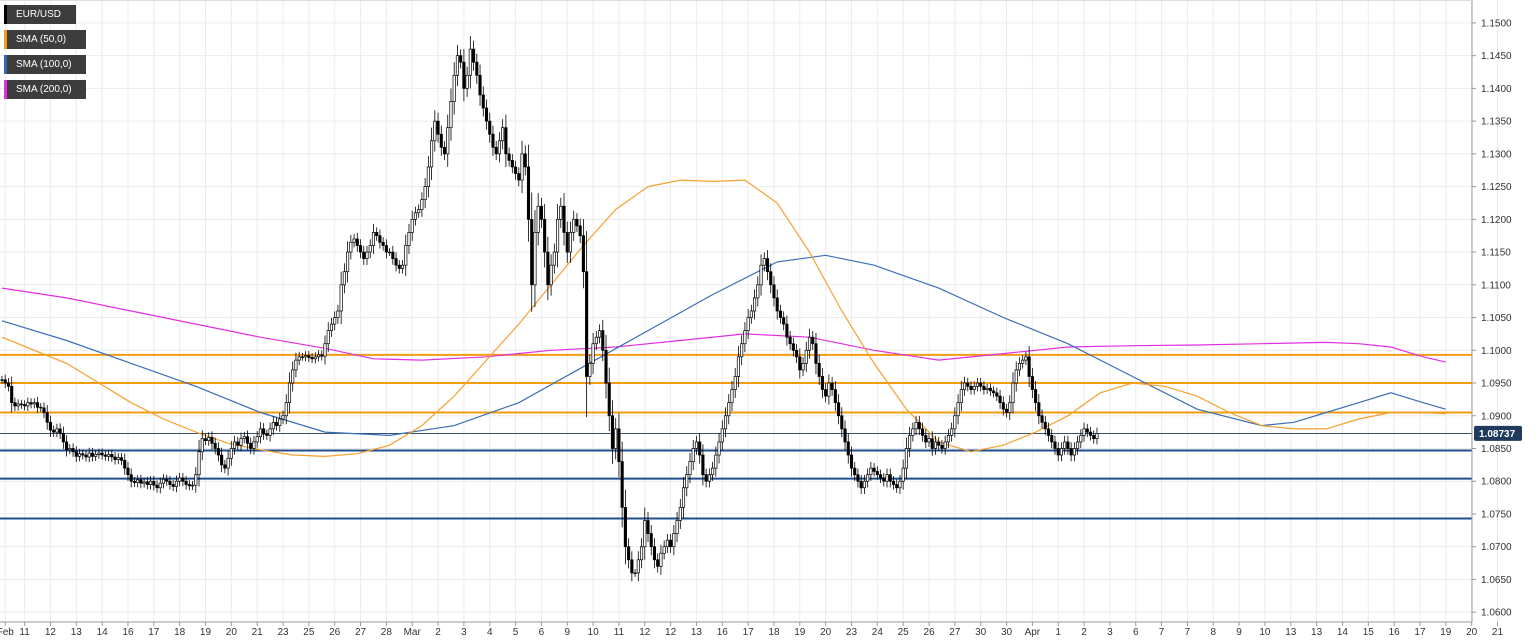  I want to click on y-tick-label: 1.1350, so click(1496, 122).